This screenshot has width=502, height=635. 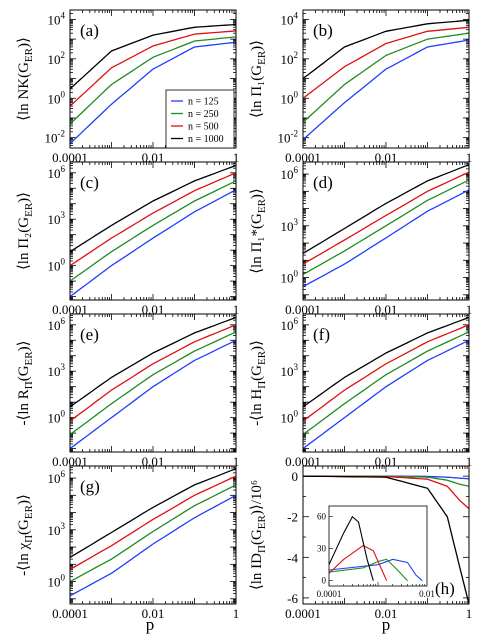 I want to click on y-axis-label: ⟨ln Π₂(GER​)⟩, so click(x=25, y=231).